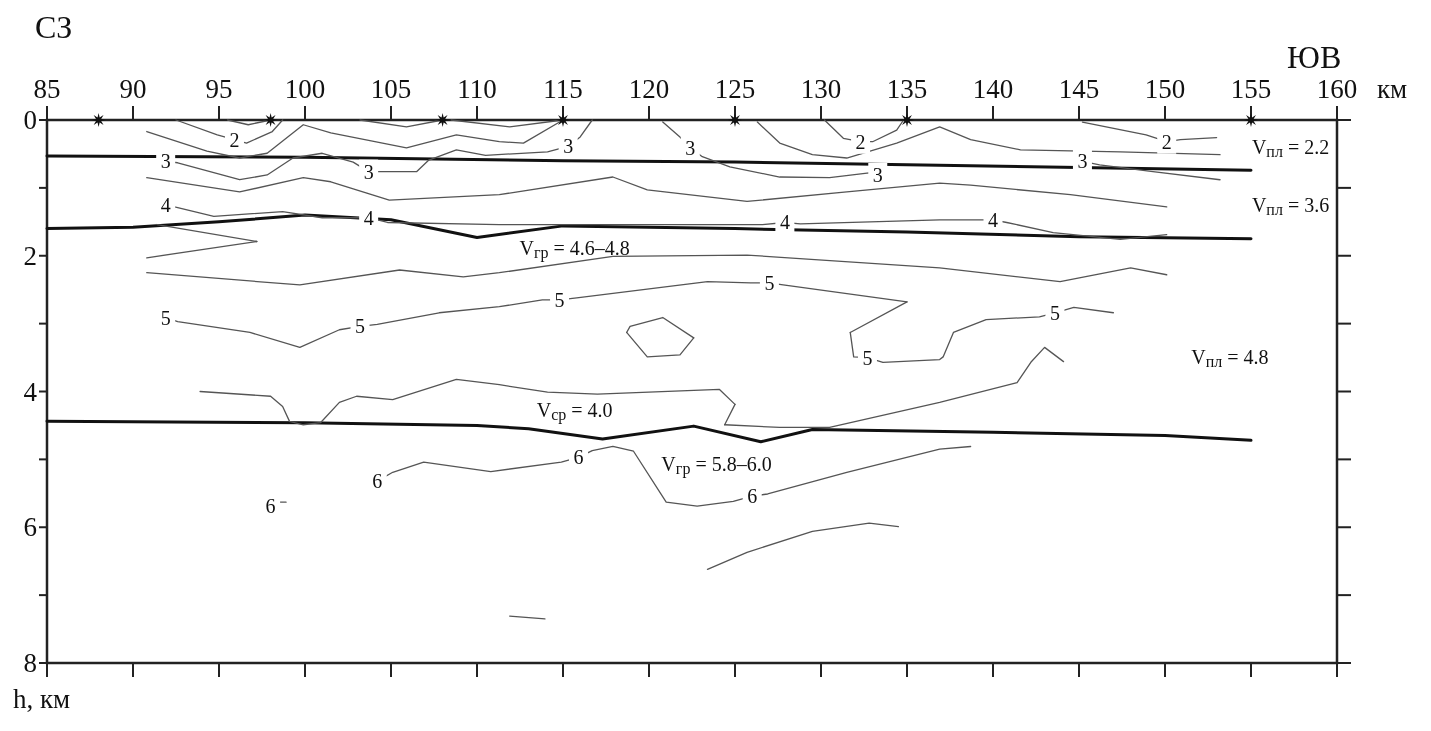 This screenshot has width=1431, height=731. What do you see at coordinates (1290, 206) in the screenshot?
I see `annotation: V$_{пл}$ = 3.6` at bounding box center [1290, 206].